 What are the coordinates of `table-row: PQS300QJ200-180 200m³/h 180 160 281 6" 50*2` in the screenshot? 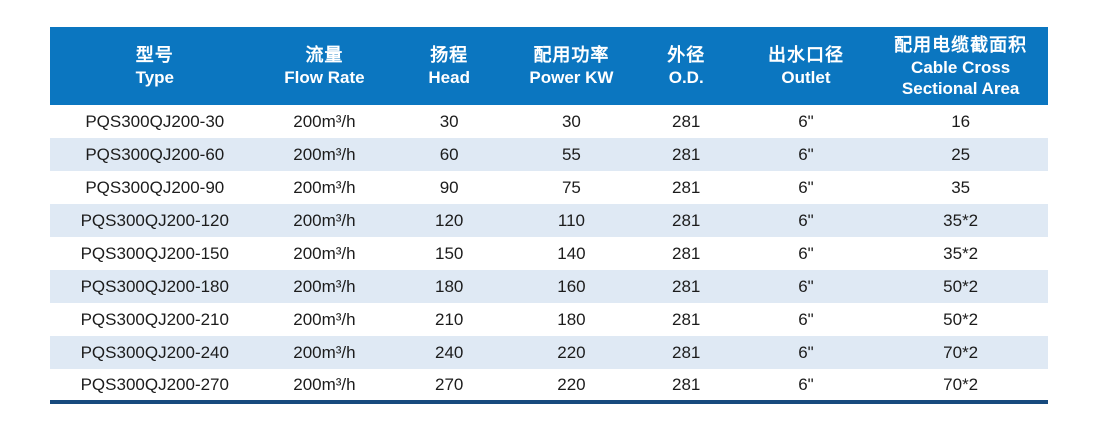 It's located at (549, 286).